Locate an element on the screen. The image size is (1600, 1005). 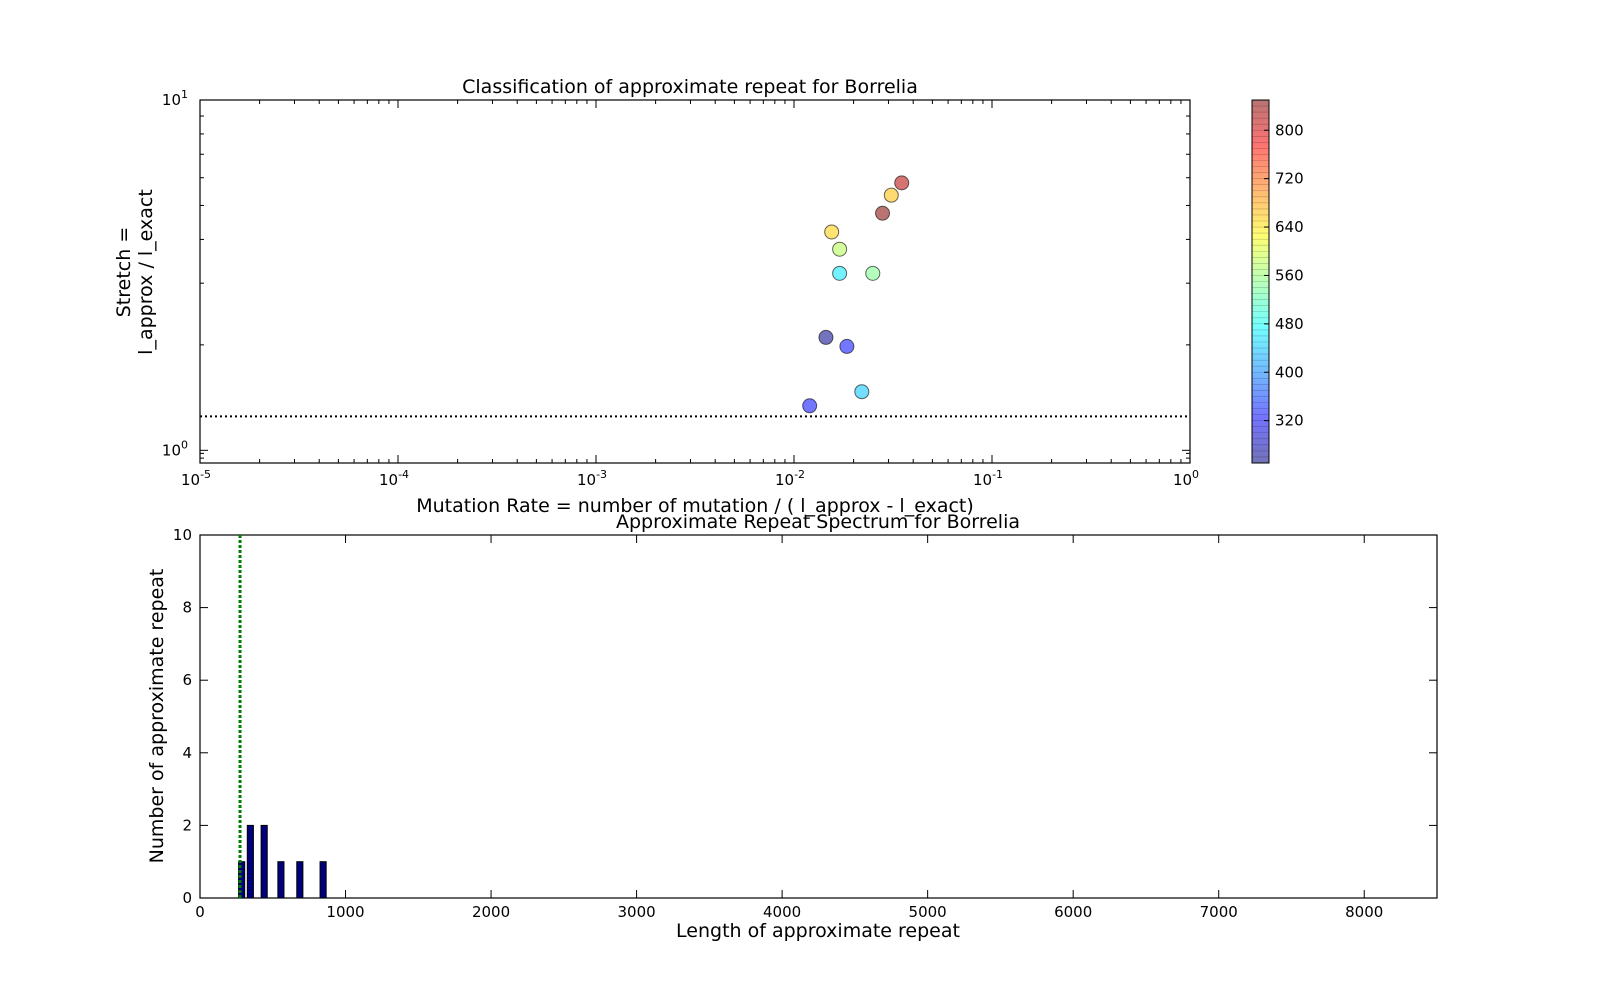
histogram-x-tick-label: 4000 is located at coordinates (782, 912).